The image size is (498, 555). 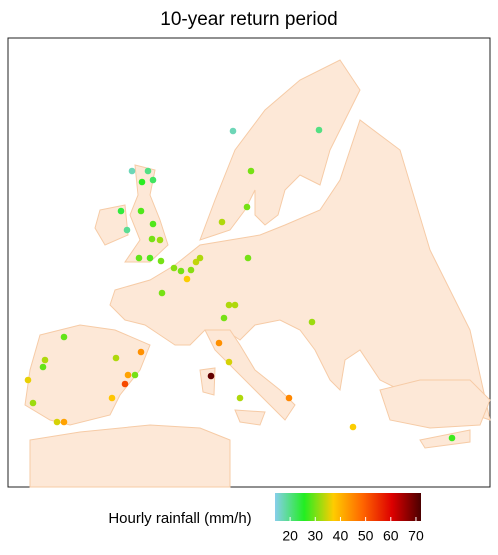 What do you see at coordinates (391, 536) in the screenshot?
I see `colorbar-tick-label: 60` at bounding box center [391, 536].